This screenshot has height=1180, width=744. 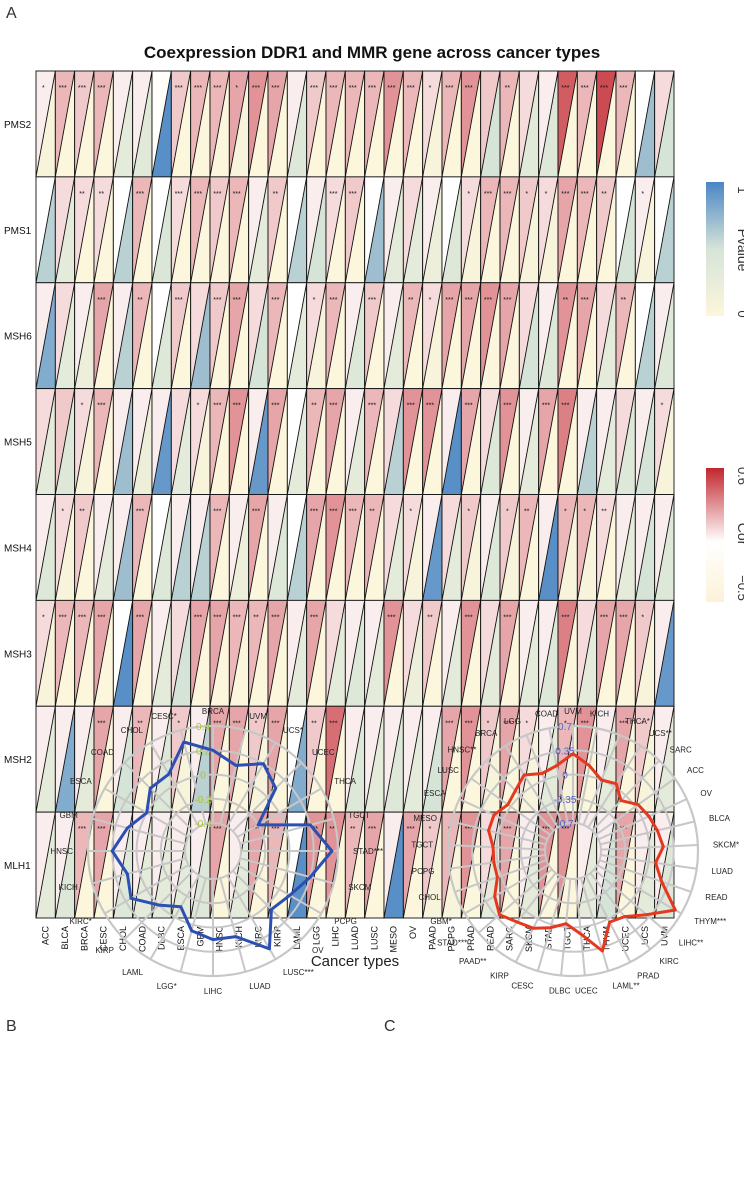 What do you see at coordinates (432, 938) in the screenshot?
I see `heatmap-cancer-label: PAAD` at bounding box center [432, 938].